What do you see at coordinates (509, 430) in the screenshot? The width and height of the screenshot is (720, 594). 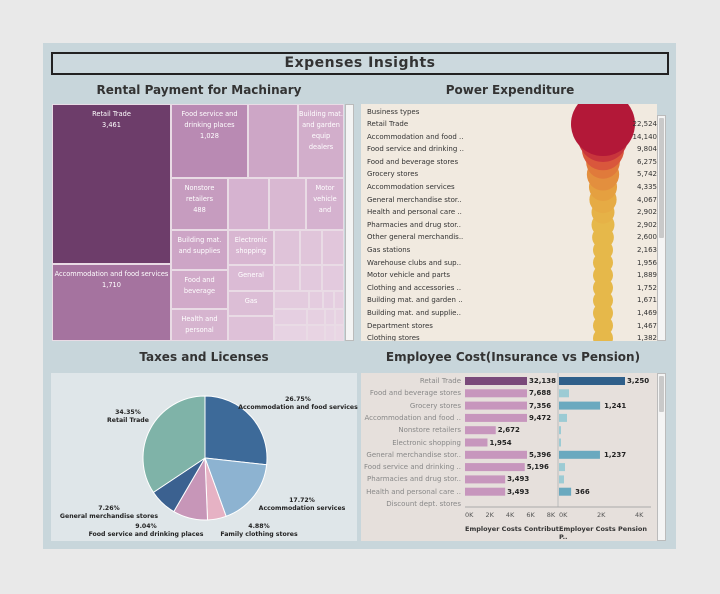 I see `employee-row: Nonstore retailers 2,672` at bounding box center [509, 430].